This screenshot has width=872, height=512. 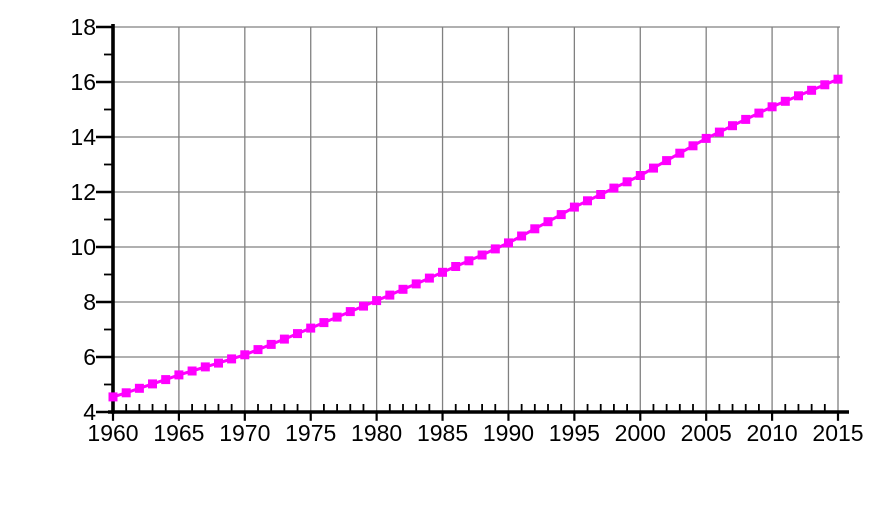 I want to click on x-tick-label: 1985, so click(x=442, y=433).